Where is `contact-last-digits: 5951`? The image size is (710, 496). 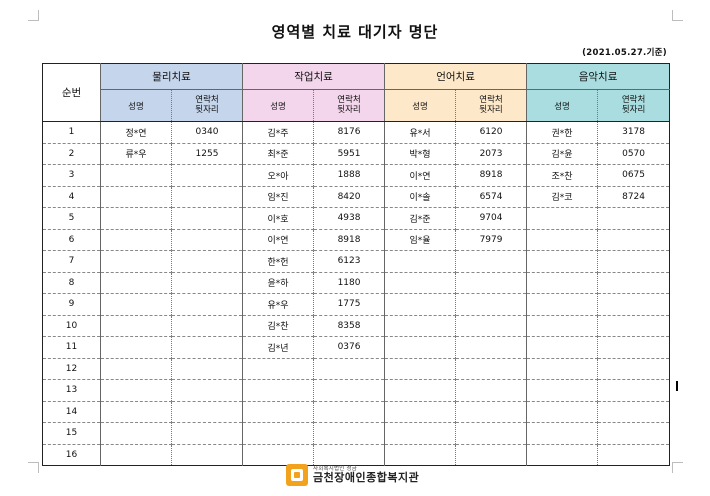 contact-last-digits: 5951 is located at coordinates (349, 154).